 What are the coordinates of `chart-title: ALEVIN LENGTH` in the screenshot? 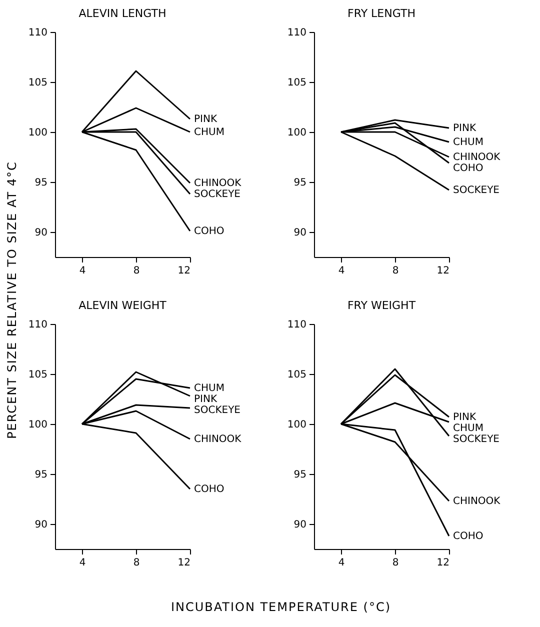 It's located at (122, 13).